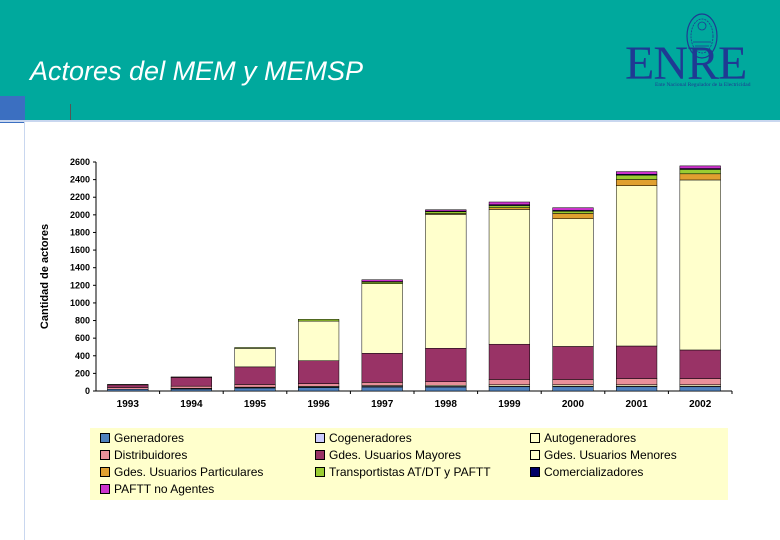 Image resolution: width=780 pixels, height=540 pixels. I want to click on y-tick-label: 2600, so click(80, 162).